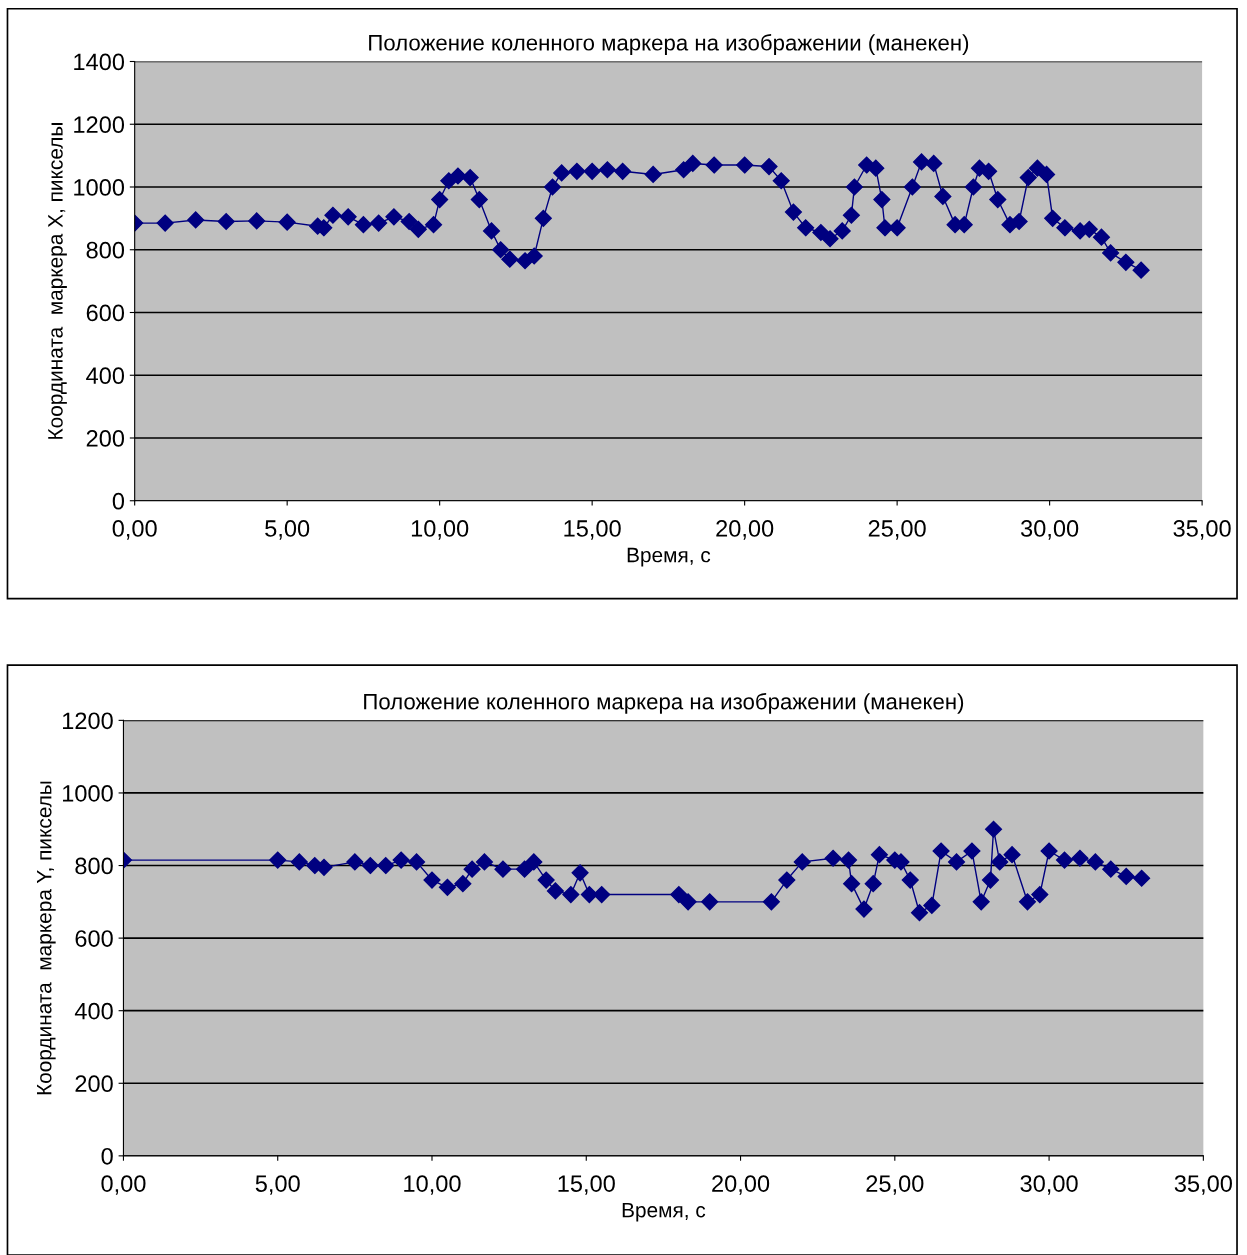  I want to click on y-tick-label: 1400, so click(99, 62).